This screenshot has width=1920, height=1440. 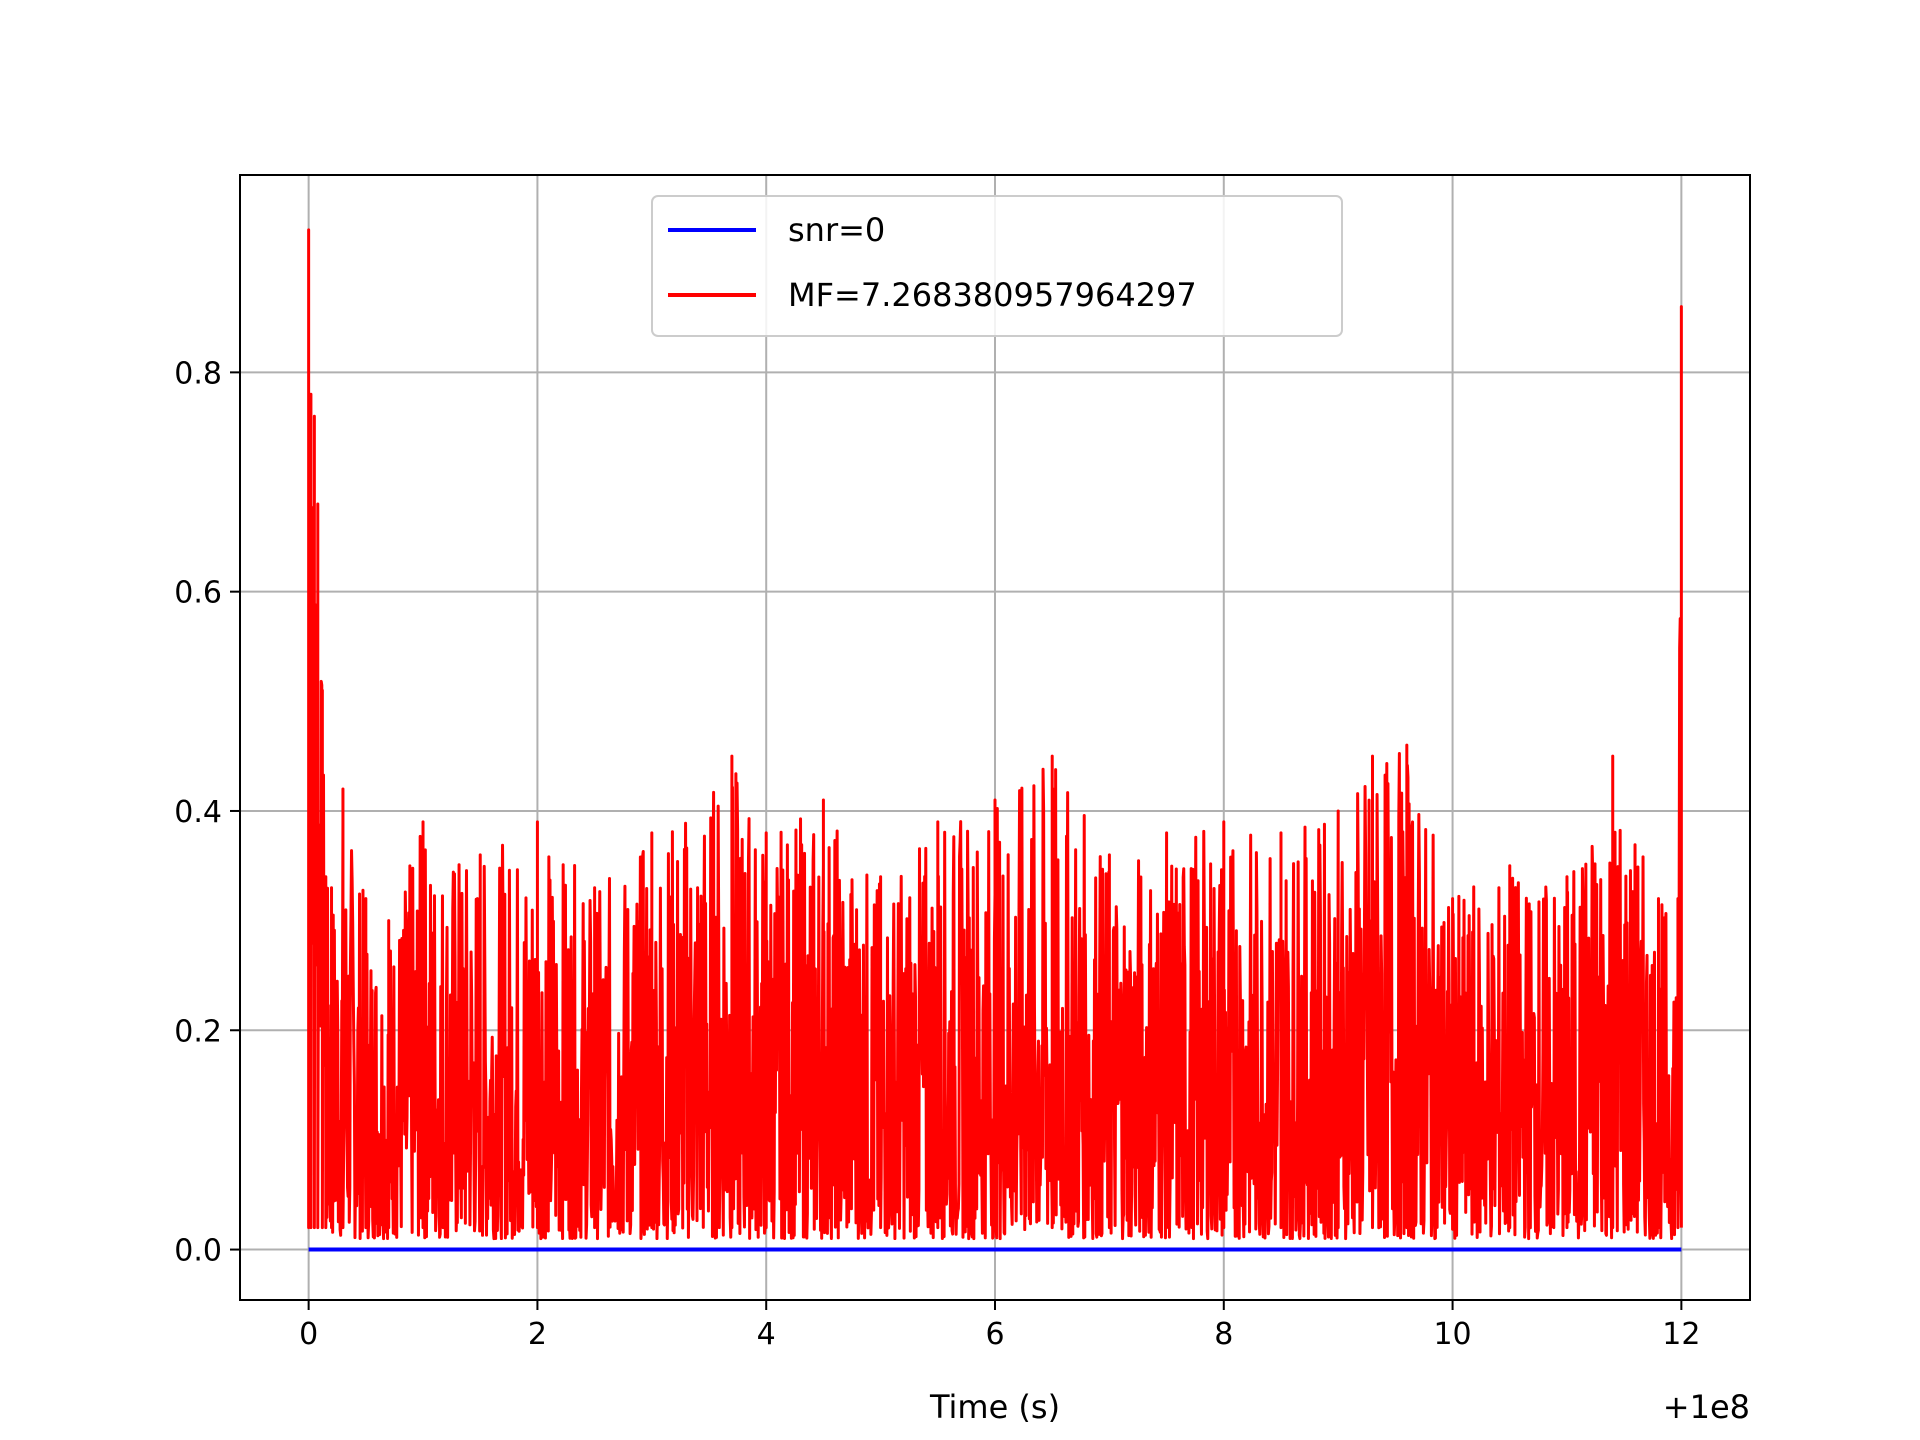 I want to click on x-tick-label: 2, so click(x=537, y=1334).